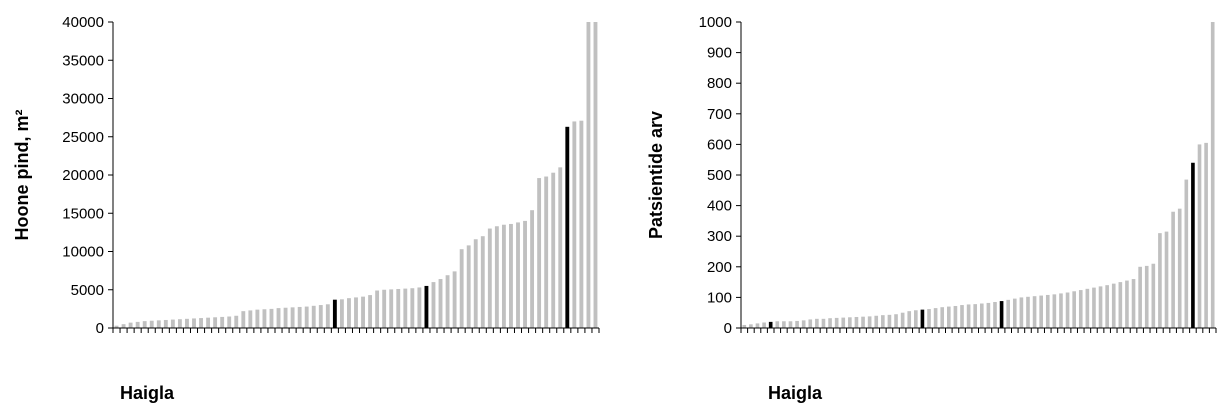  Describe the element at coordinates (83, 213) in the screenshot. I see `y-tick-label: 15000` at that location.